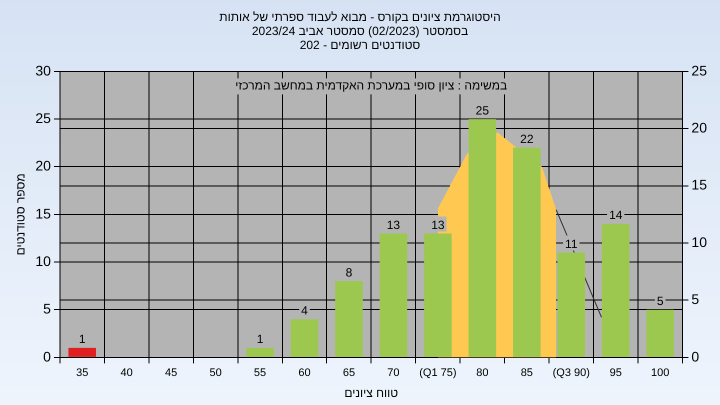 The height and width of the screenshot is (405, 720). Describe the element at coordinates (43, 260) in the screenshot. I see `y-tick-label: 10` at that location.